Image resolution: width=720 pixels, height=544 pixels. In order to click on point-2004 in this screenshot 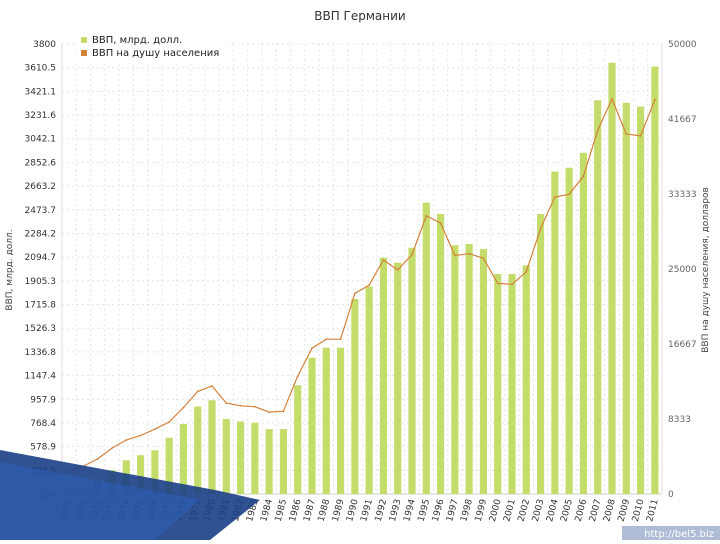, I will do `click(554, 197)`.